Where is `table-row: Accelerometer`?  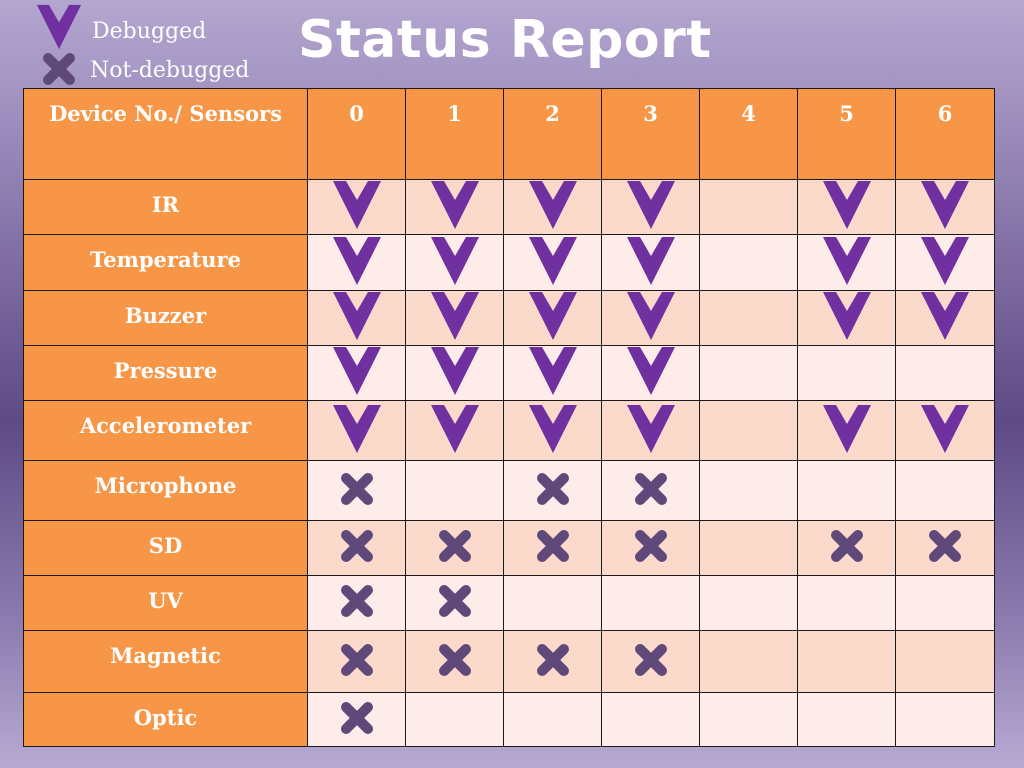
table-row: Accelerometer is located at coordinates (509, 430).